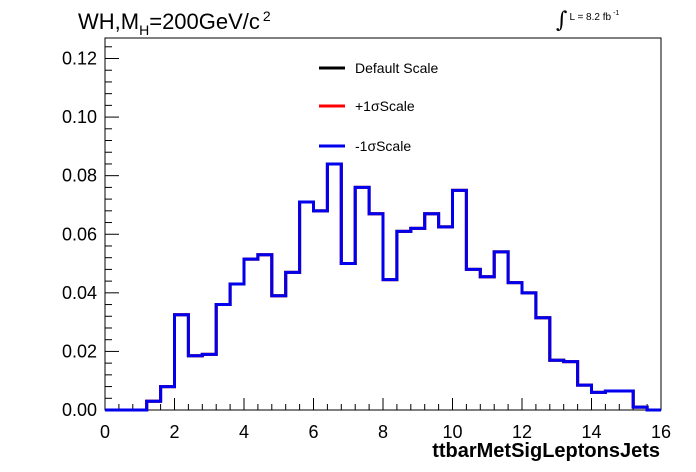 This screenshot has width=696, height=472. I want to click on y-tick-label: 0.12, so click(79, 59).